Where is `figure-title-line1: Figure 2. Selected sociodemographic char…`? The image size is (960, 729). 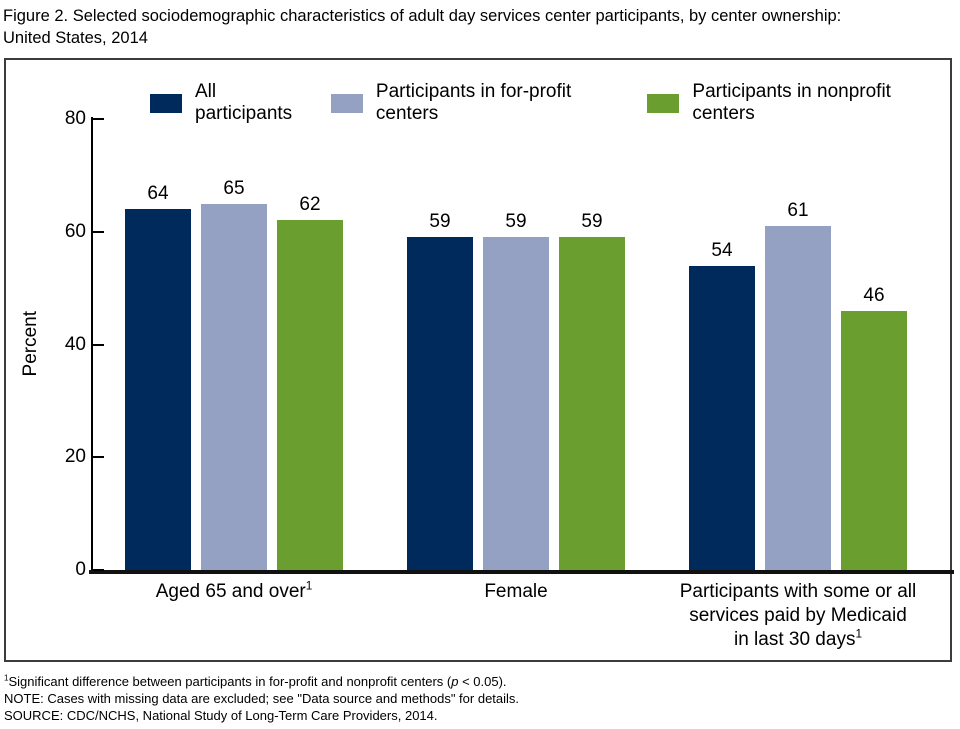
figure-title-line1: Figure 2. Selected sociodemographic char… is located at coordinates (422, 16).